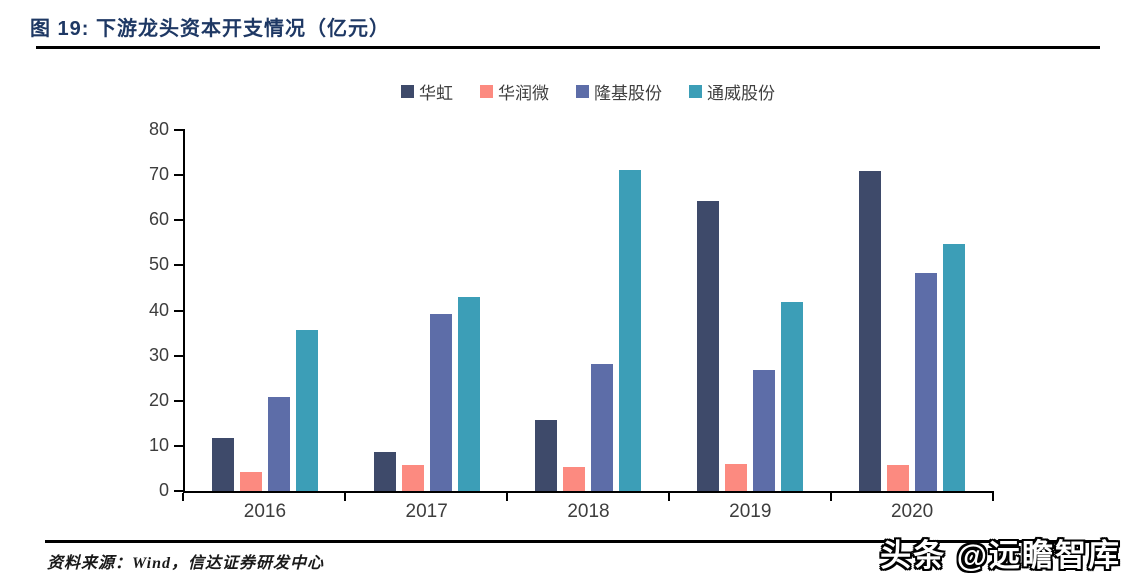 The height and width of the screenshot is (587, 1133). What do you see at coordinates (708, 346) in the screenshot?
I see `bar-华虹-2019` at bounding box center [708, 346].